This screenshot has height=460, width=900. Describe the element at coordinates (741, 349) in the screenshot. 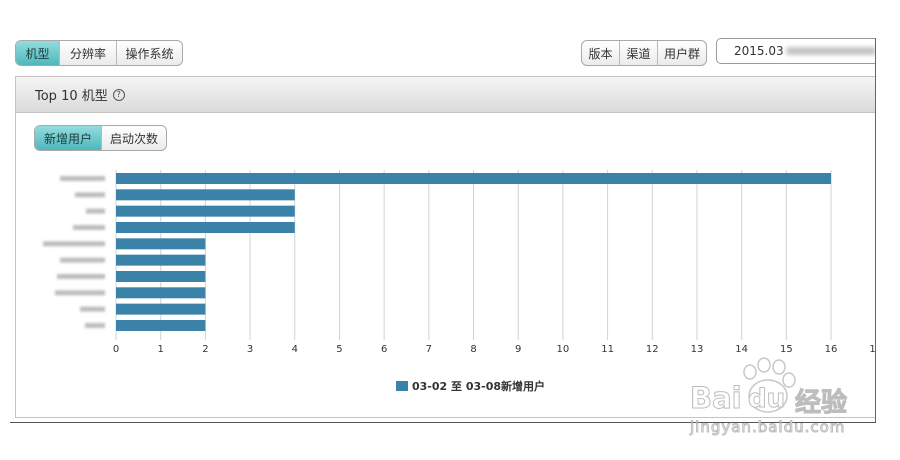

I see `x-tick-label: 14` at that location.